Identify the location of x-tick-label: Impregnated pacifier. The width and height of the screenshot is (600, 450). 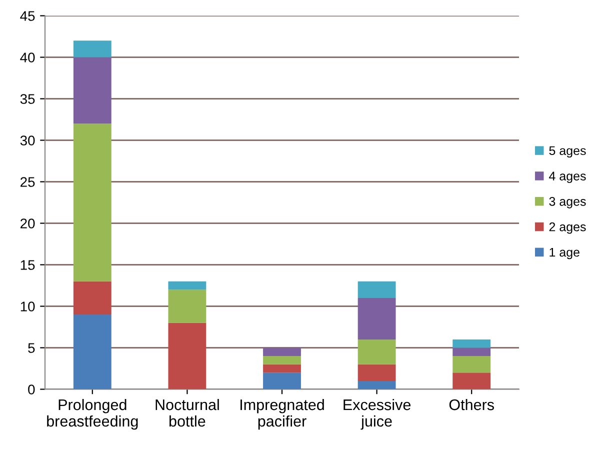
(282, 414).